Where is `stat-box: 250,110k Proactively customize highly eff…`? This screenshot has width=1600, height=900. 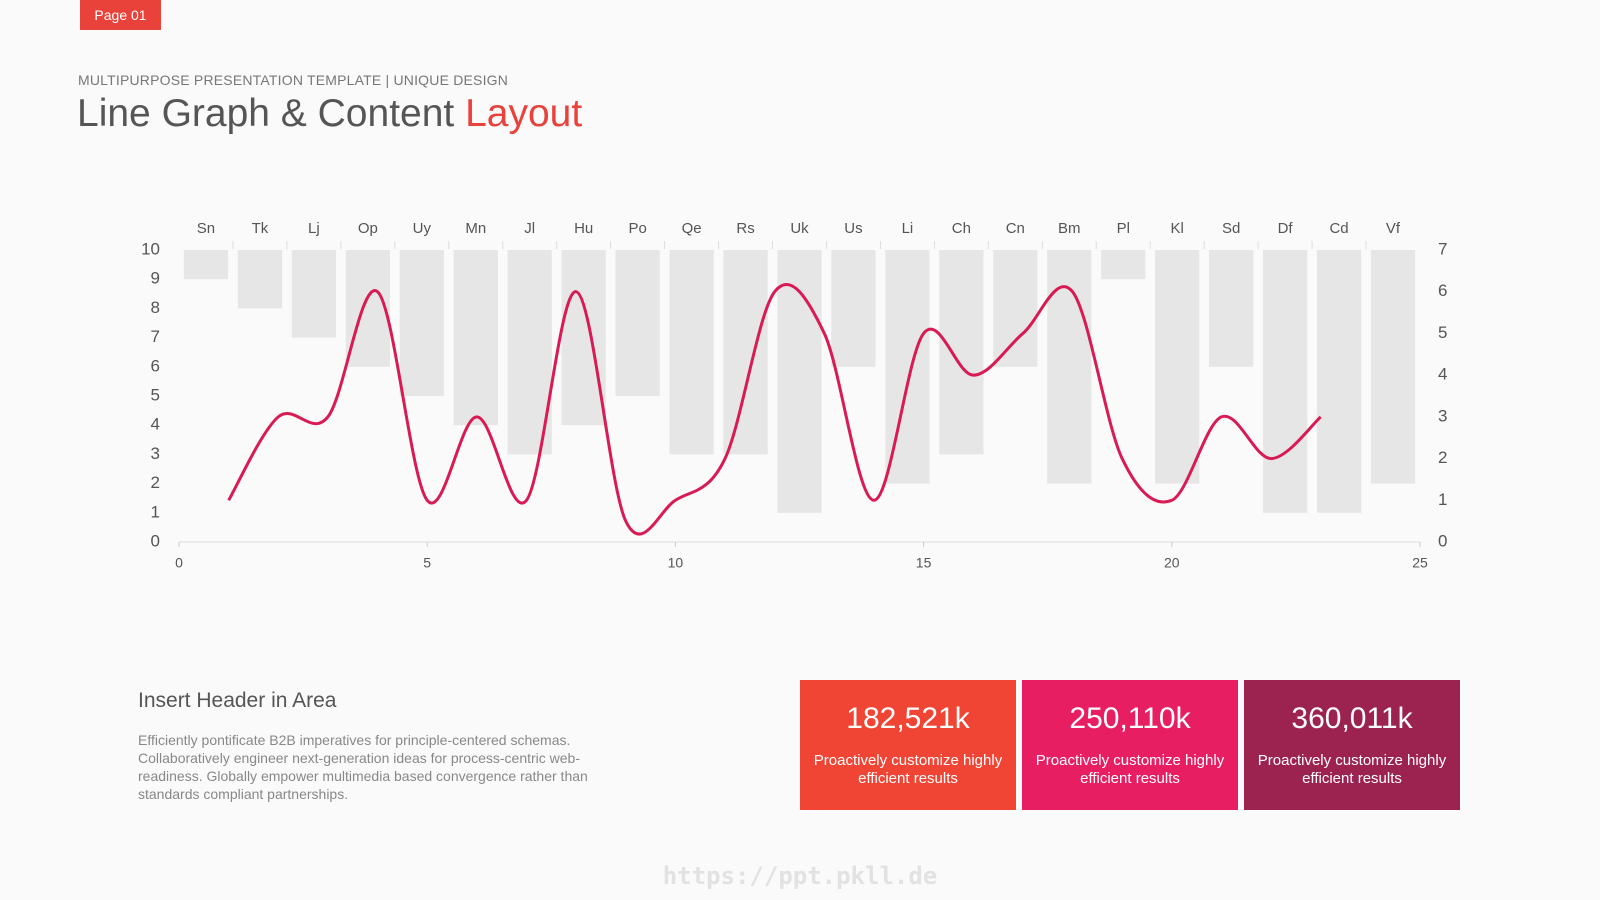
stat-box: 250,110k Proactively customize highly eff… is located at coordinates (1130, 745).